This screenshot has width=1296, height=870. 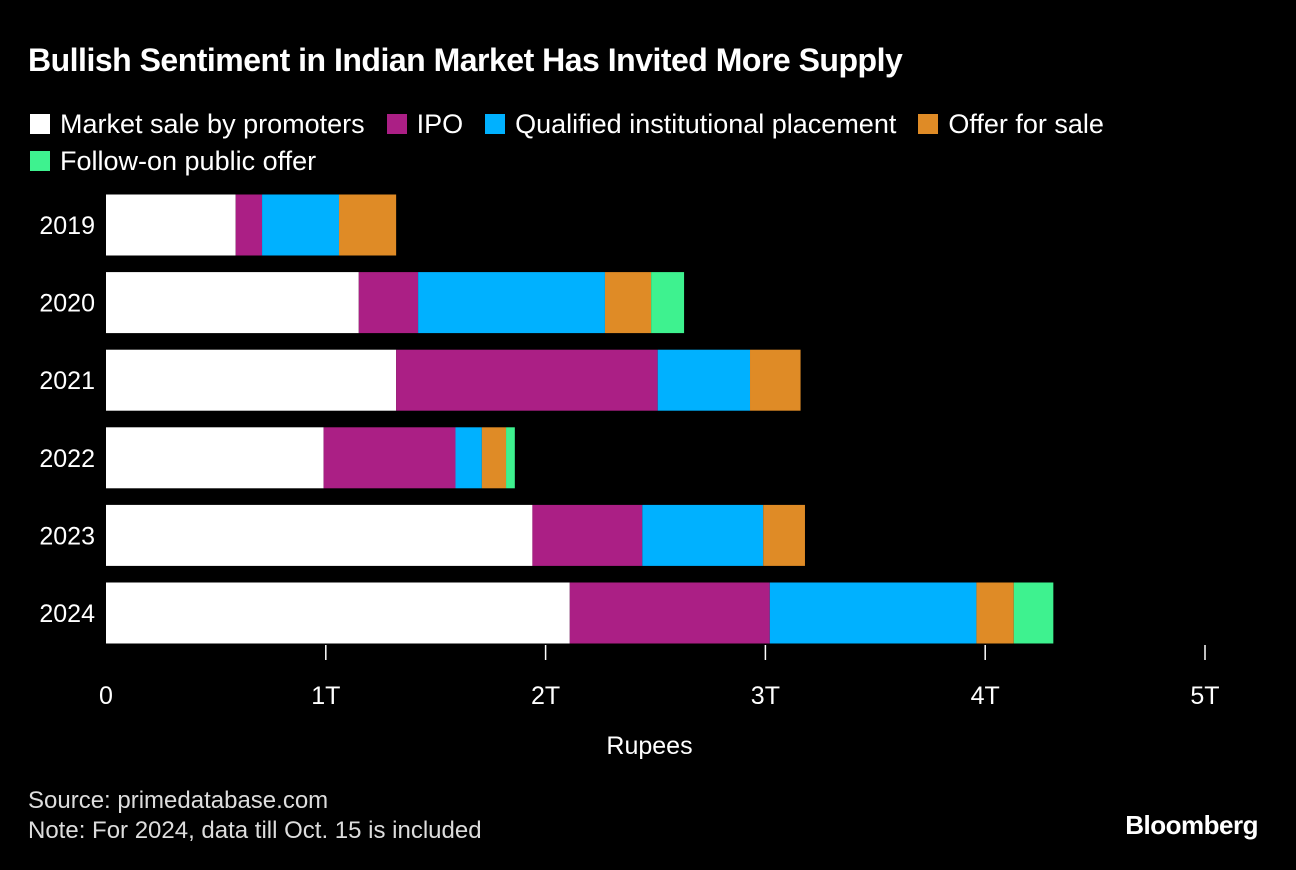 What do you see at coordinates (67, 304) in the screenshot?
I see `category-label: 2020` at bounding box center [67, 304].